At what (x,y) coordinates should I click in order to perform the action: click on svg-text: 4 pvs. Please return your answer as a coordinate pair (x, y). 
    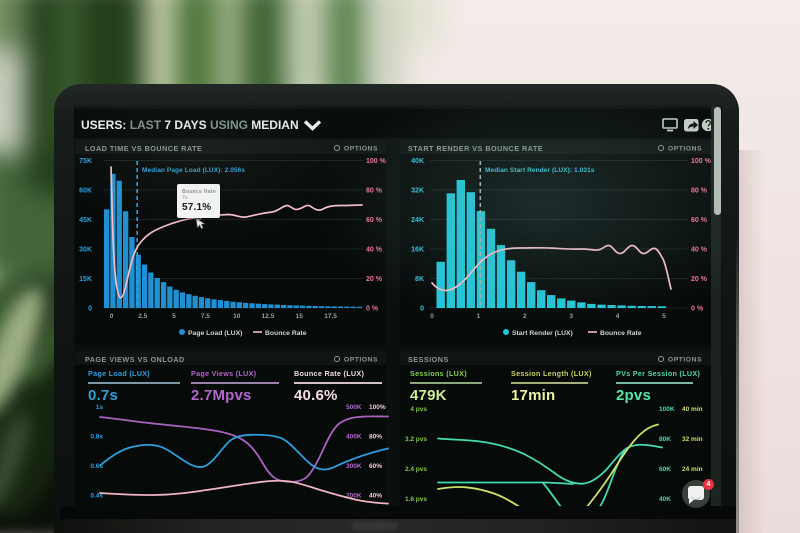
    Looking at the image, I should click on (418, 409).